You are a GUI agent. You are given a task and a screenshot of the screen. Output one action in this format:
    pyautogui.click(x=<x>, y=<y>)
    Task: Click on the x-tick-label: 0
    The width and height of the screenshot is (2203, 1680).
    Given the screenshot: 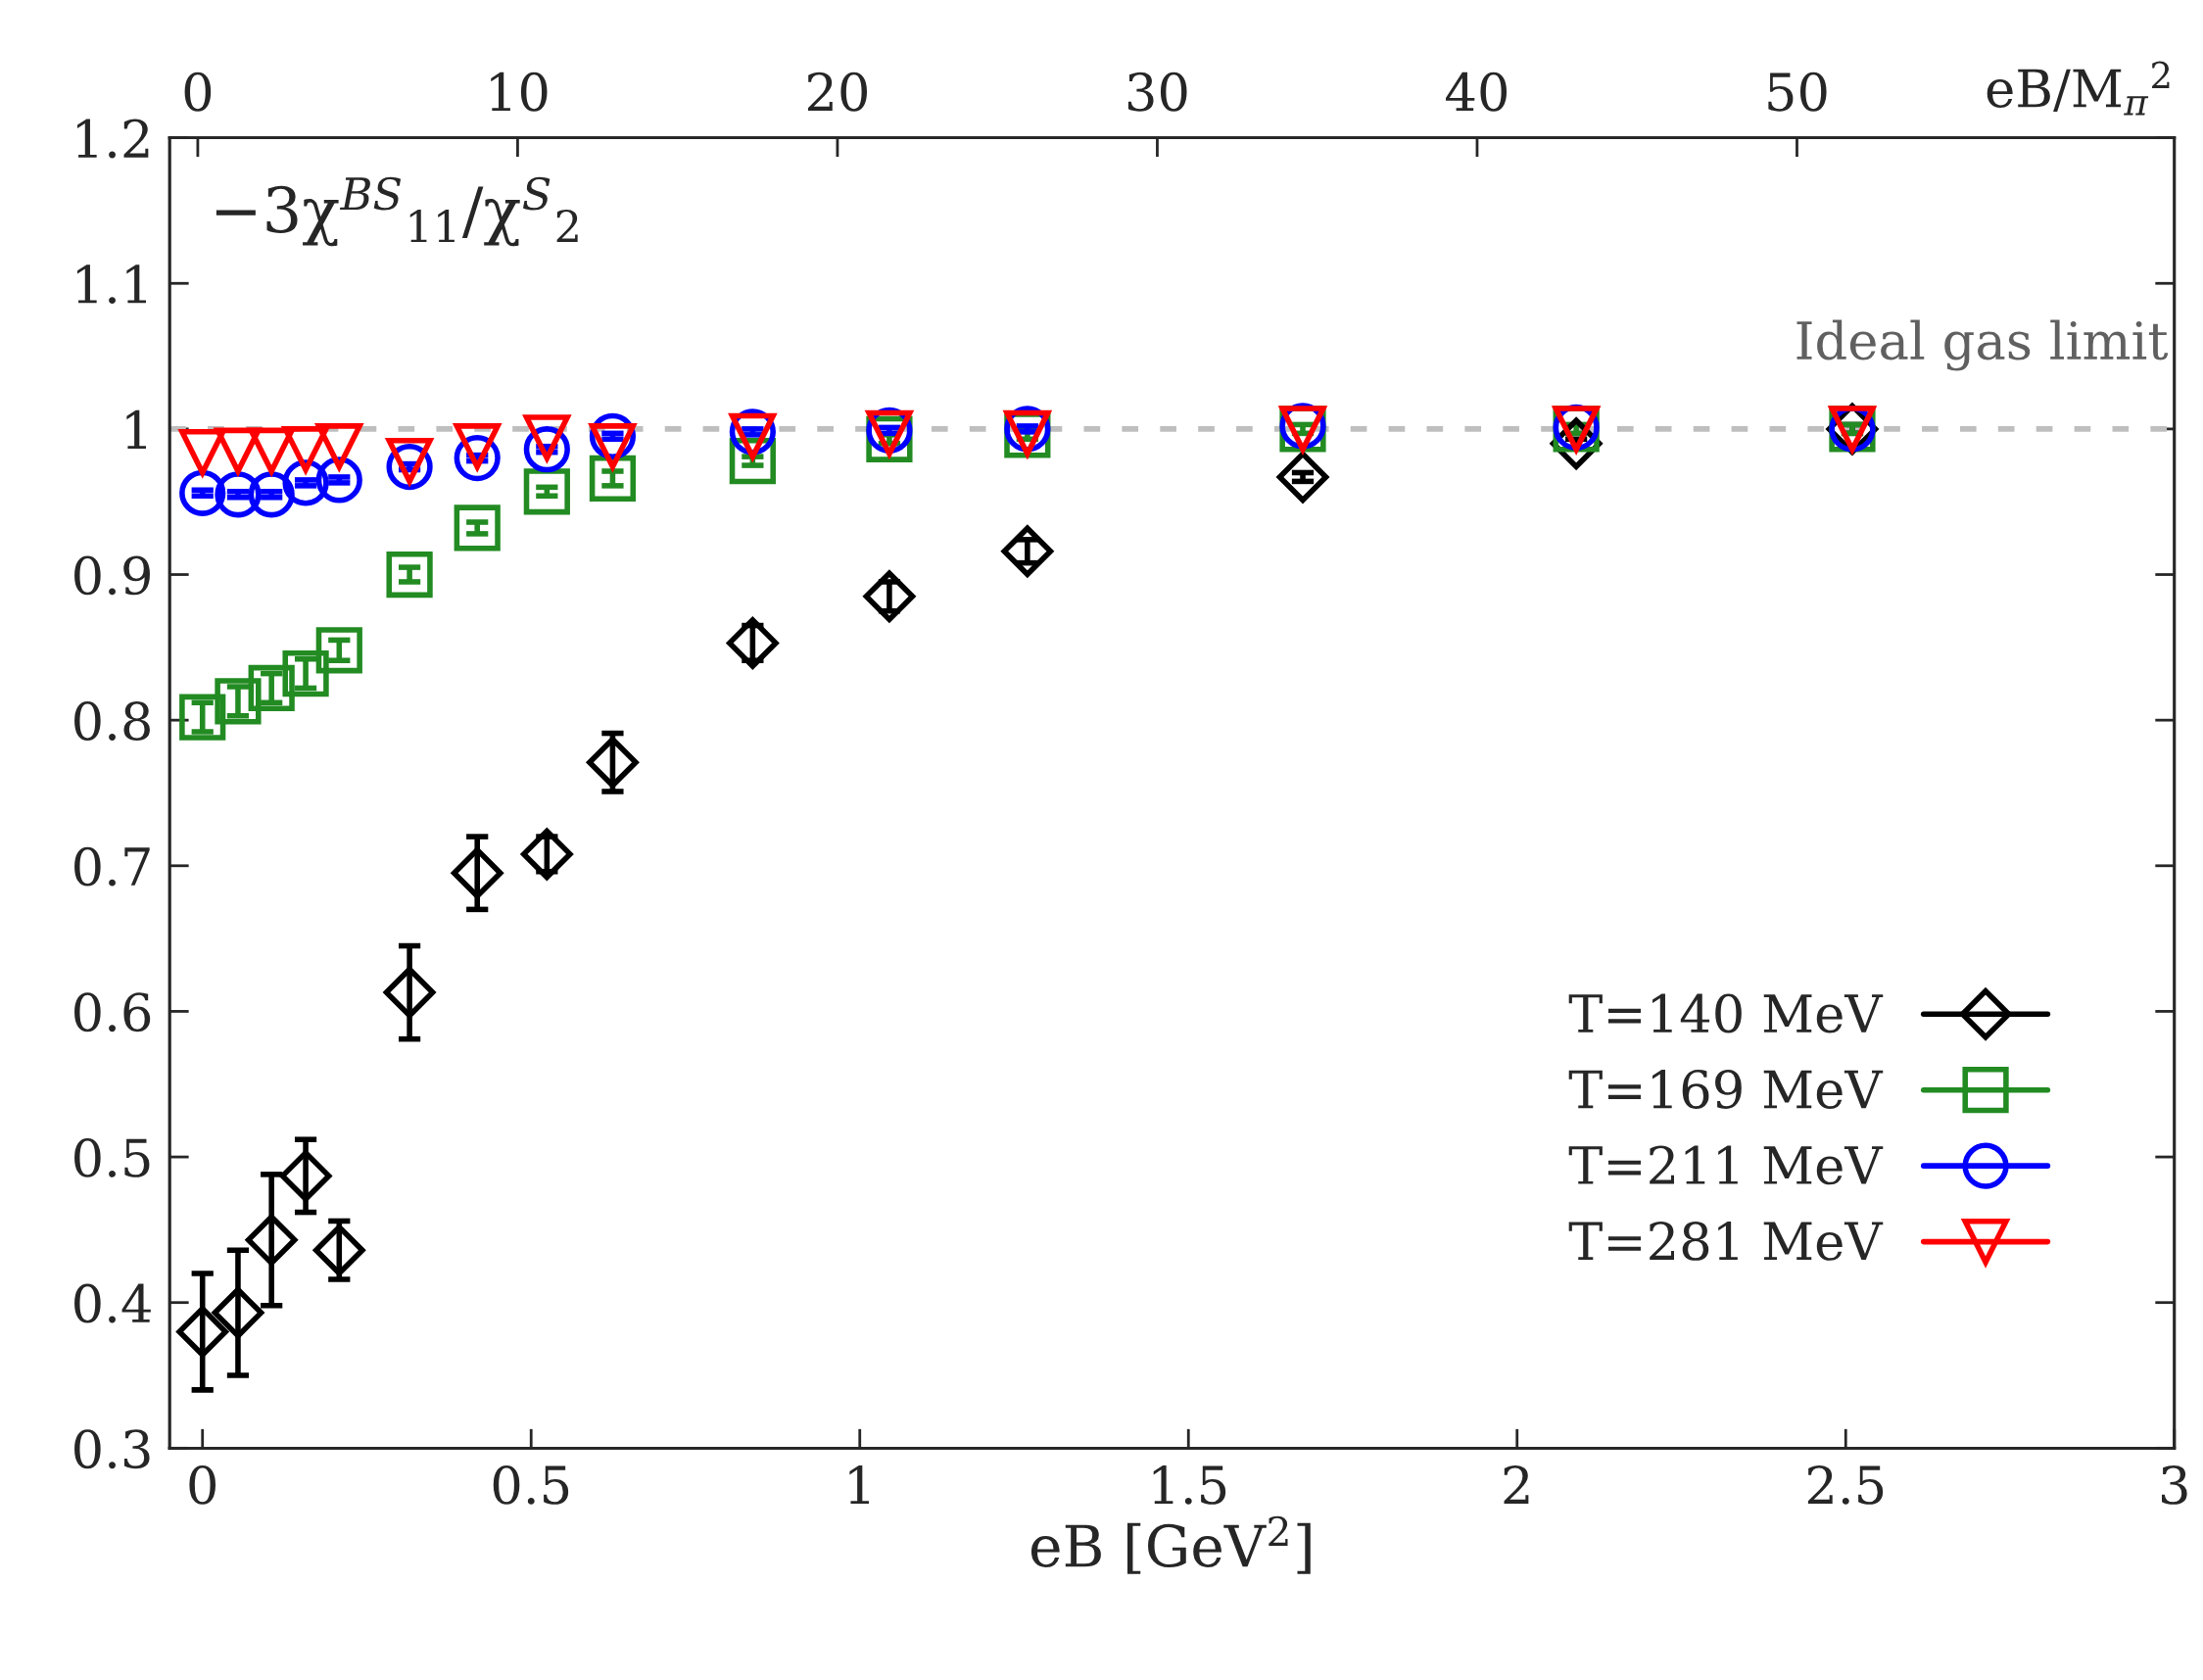 What is the action you would take?
    pyautogui.click(x=202, y=1484)
    